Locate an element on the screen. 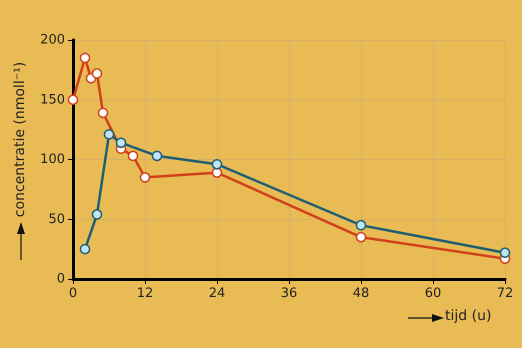 The height and width of the screenshot is (348, 522). x-tick-label: 72 is located at coordinates (505, 293).